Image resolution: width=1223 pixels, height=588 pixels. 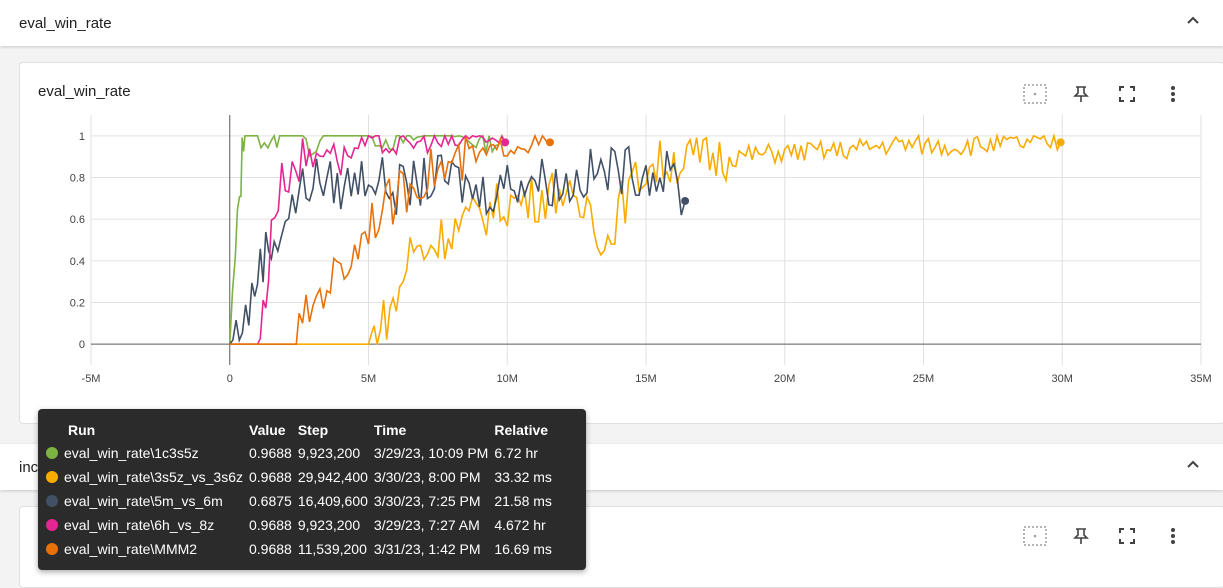 What do you see at coordinates (1062, 379) in the screenshot?
I see `x-tick-label: 30M` at bounding box center [1062, 379].